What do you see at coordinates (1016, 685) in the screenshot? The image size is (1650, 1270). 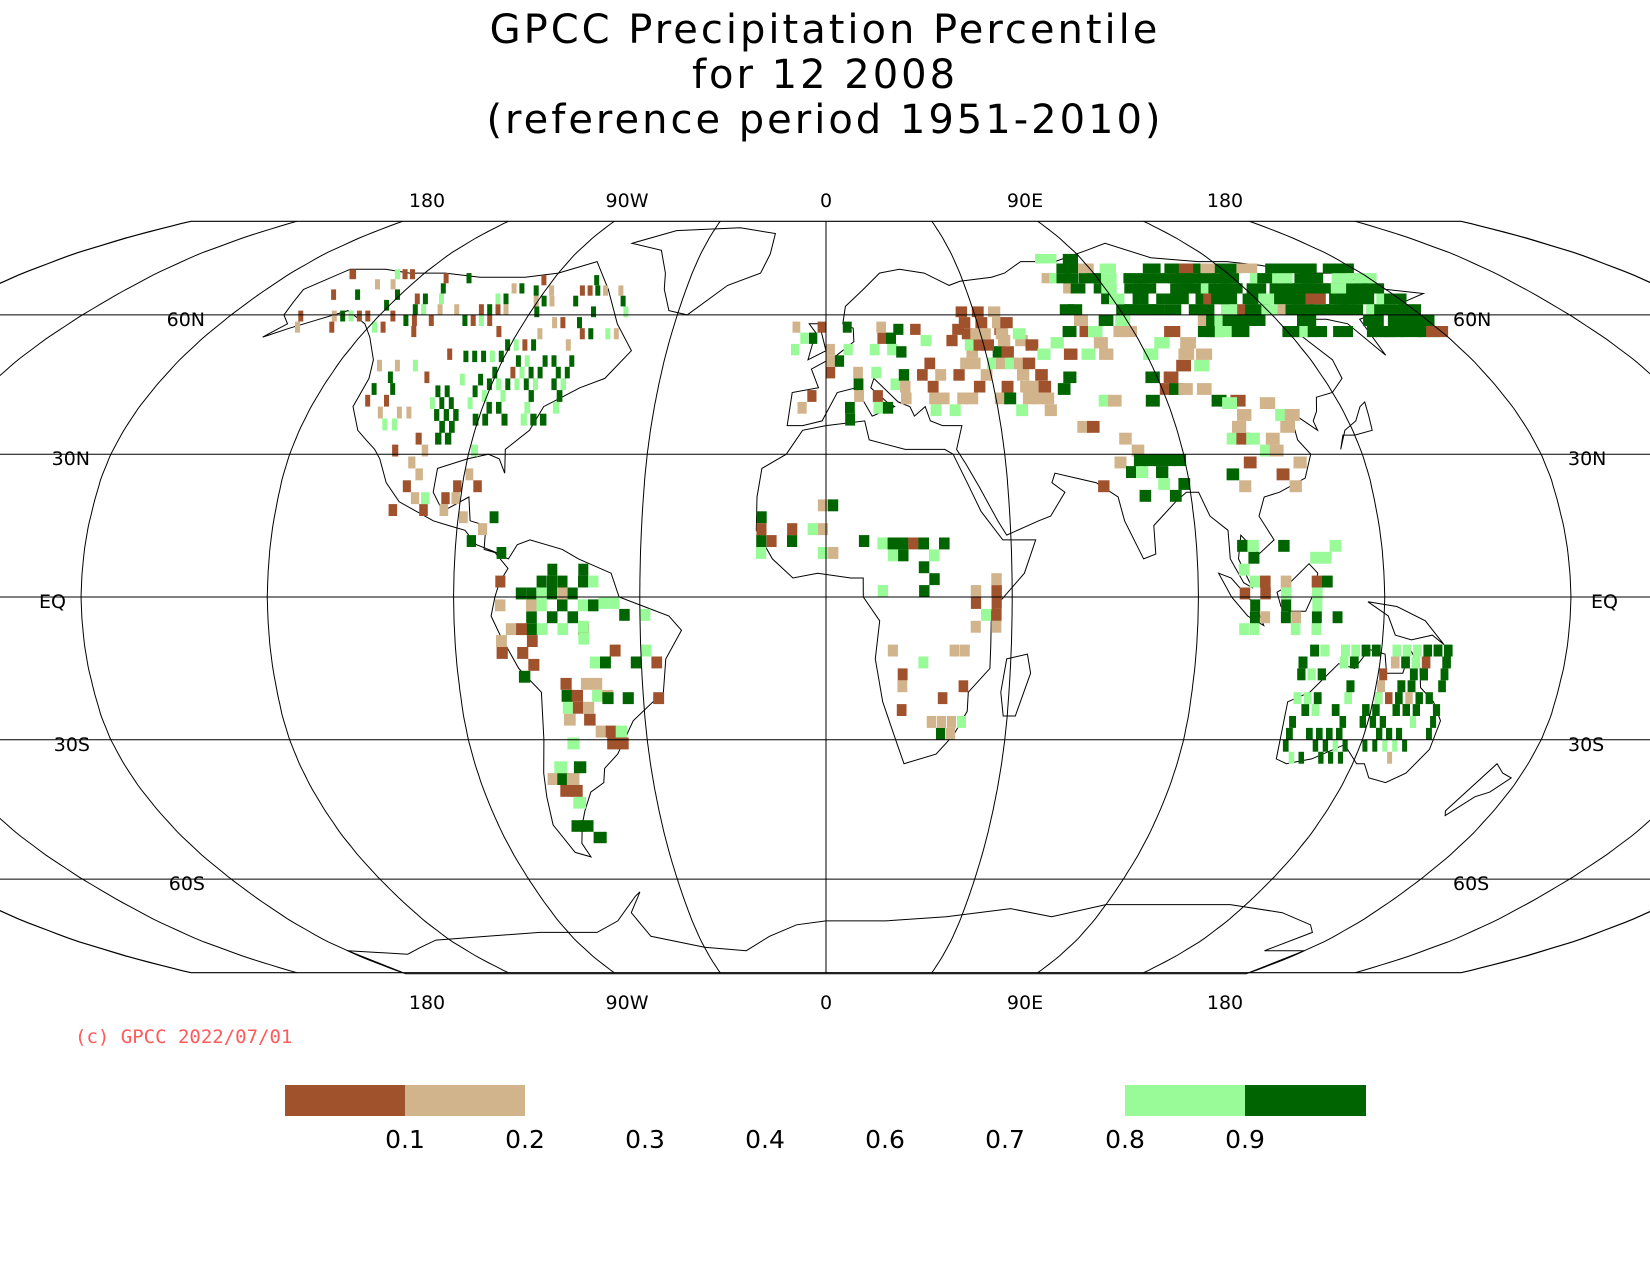 I see `madagascar-outline` at bounding box center [1016, 685].